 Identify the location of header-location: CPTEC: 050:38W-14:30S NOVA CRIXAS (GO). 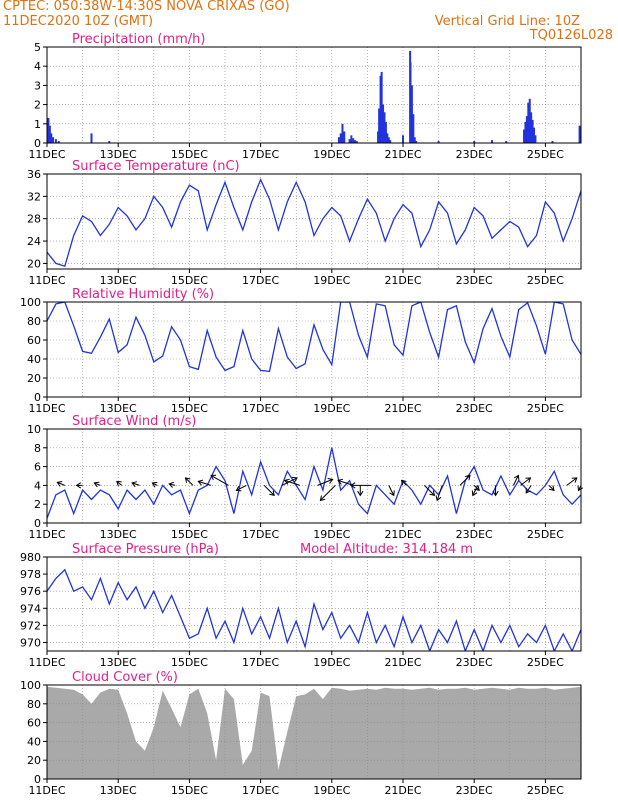
(146, 7).